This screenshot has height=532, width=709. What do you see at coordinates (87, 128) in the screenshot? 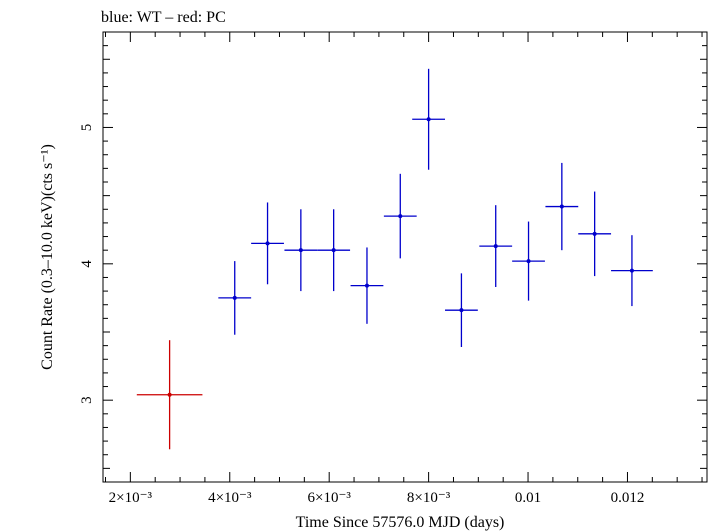
I see `y-tick-label: 5` at bounding box center [87, 128].